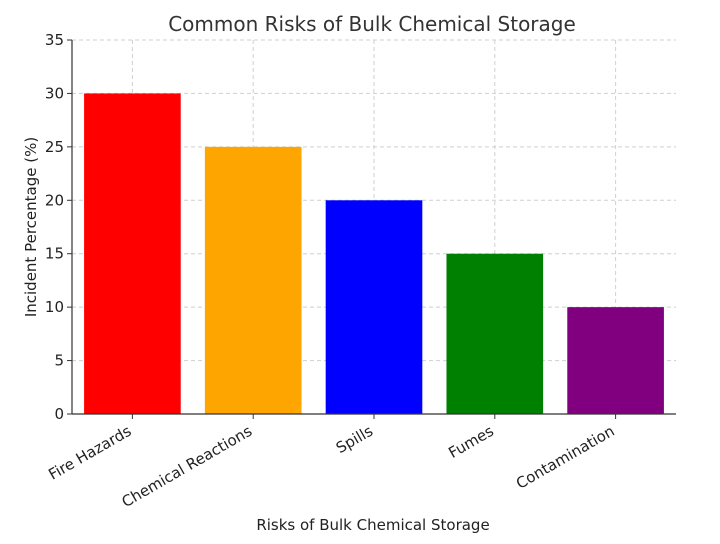 This screenshot has height=544, width=720. What do you see at coordinates (59, 361) in the screenshot?
I see `y-tick-label: 5` at bounding box center [59, 361].